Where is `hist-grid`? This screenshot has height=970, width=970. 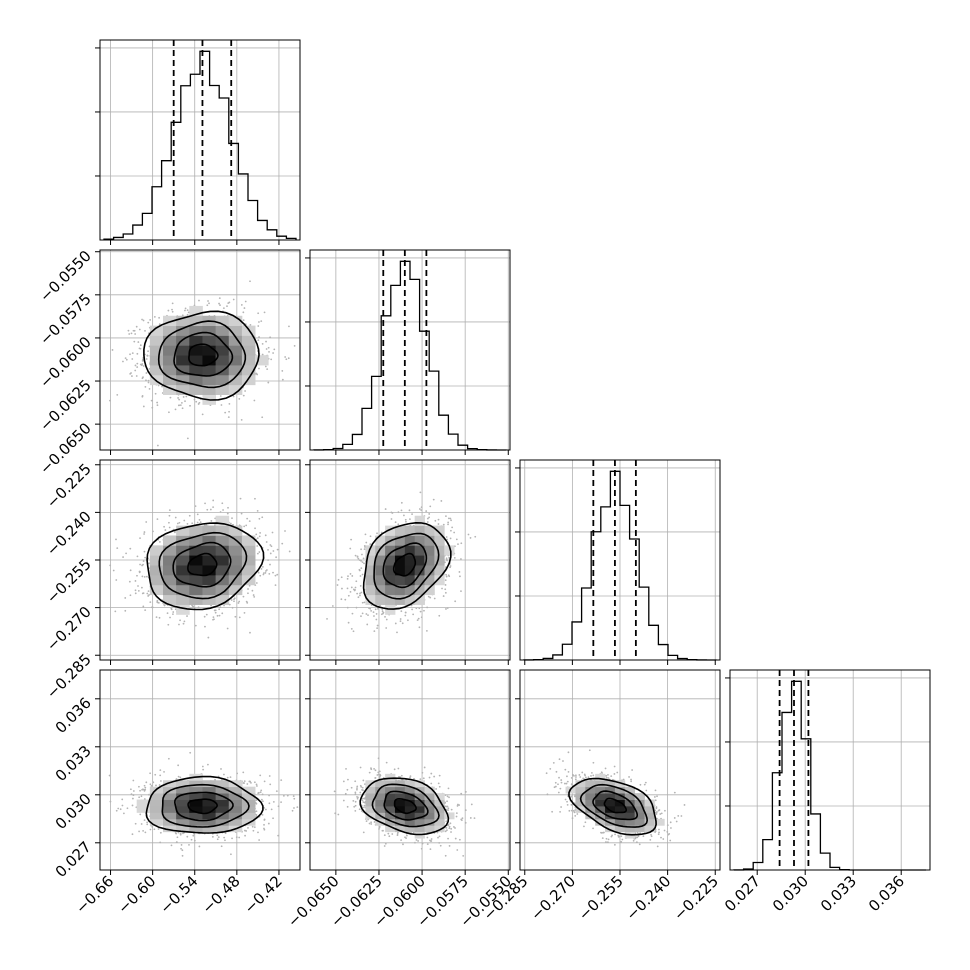 hist-grid is located at coordinates (827, 770).